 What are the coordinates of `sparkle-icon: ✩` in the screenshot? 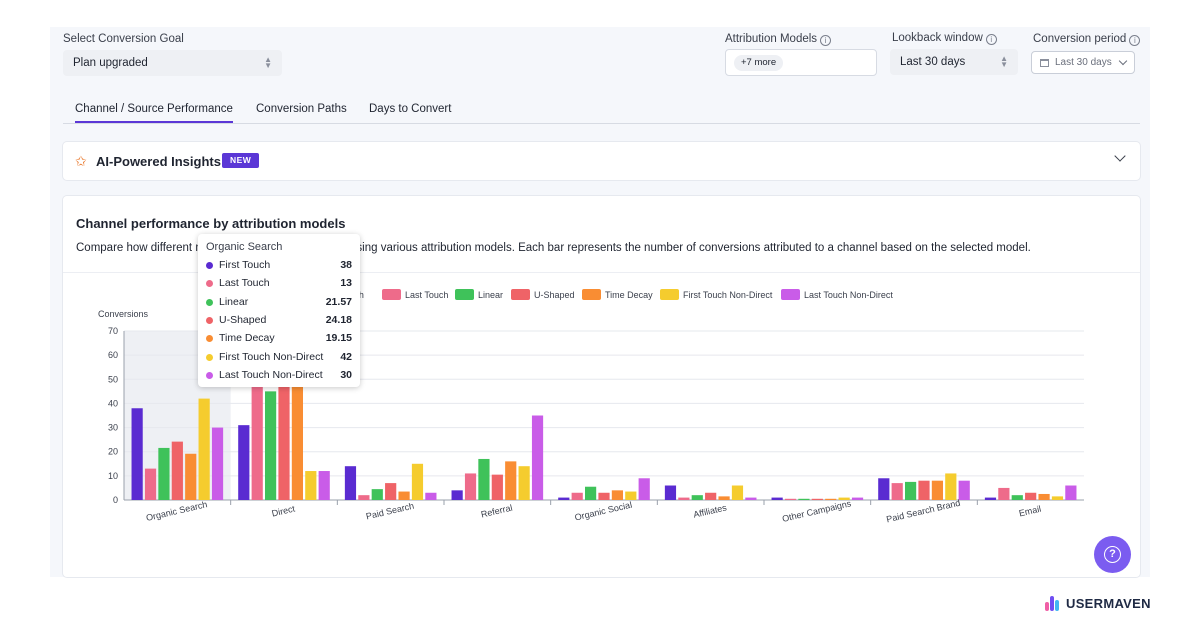 It's located at (81, 161).